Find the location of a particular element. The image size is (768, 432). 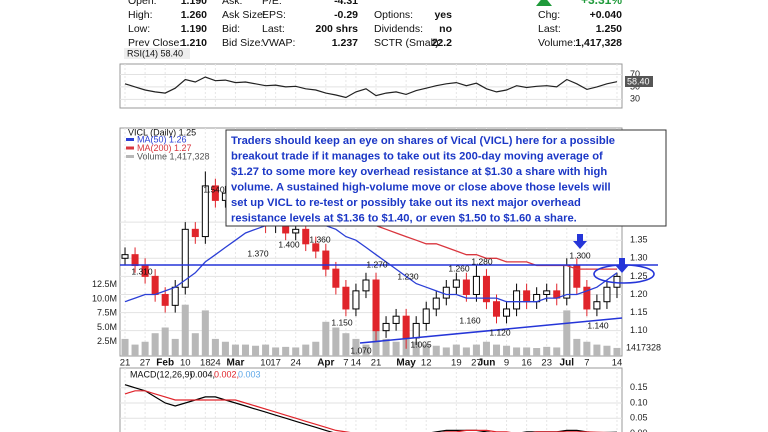

quote-value: +3.31% is located at coordinates (601, 3).